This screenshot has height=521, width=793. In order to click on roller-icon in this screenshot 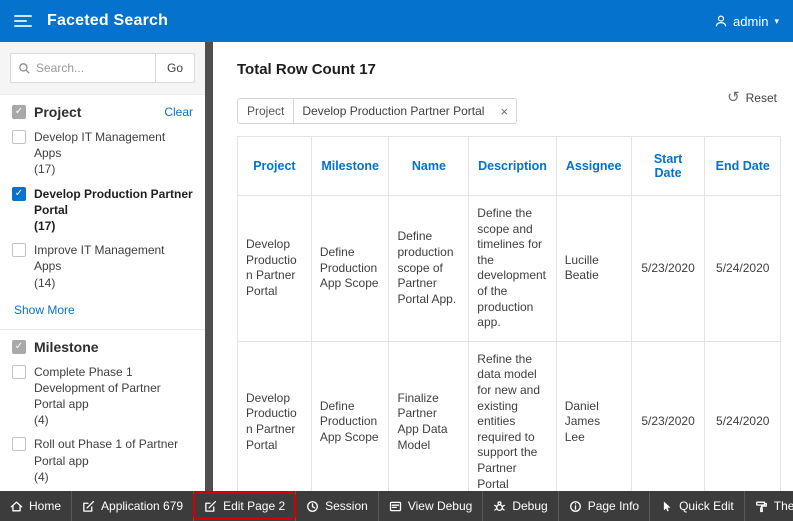, I will do `click(761, 506)`.